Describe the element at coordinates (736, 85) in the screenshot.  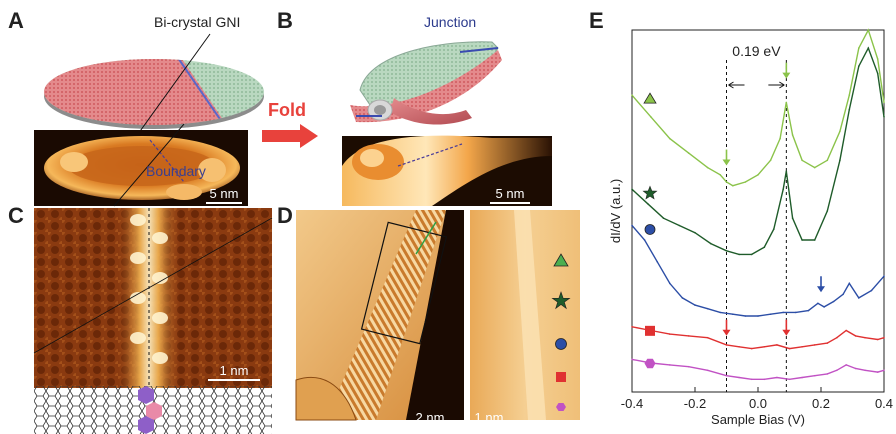
I see `gap-arrow-left-icon` at that location.